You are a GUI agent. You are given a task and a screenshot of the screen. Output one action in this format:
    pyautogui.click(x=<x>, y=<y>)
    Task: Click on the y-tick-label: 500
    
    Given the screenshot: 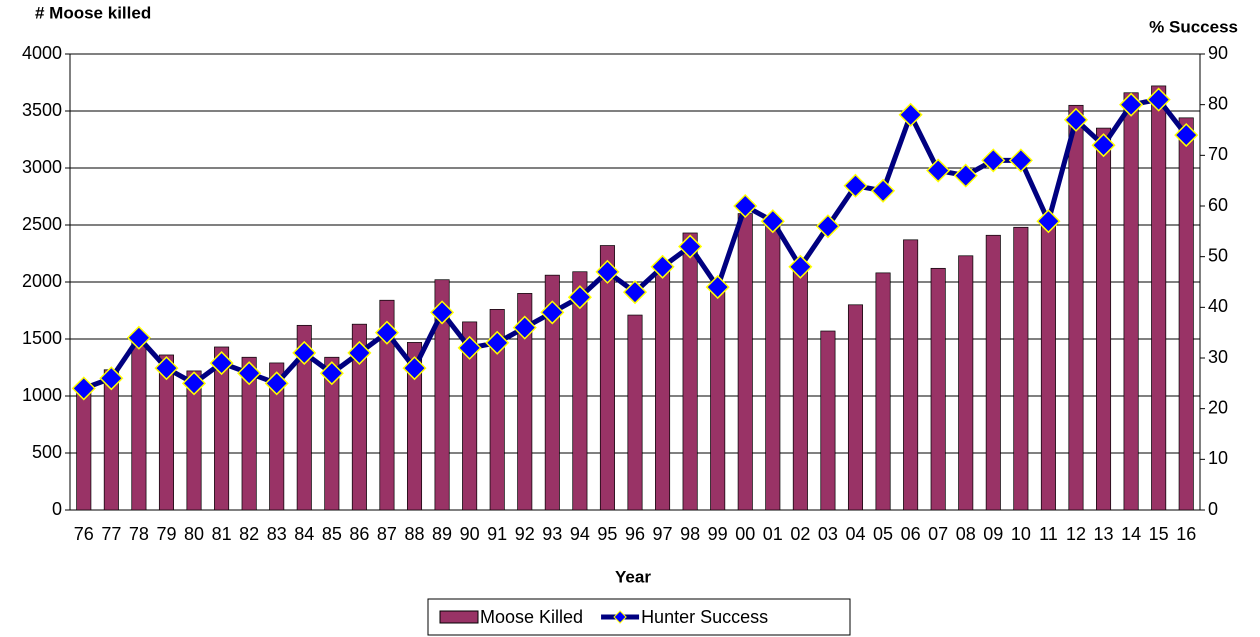 What is the action you would take?
    pyautogui.click(x=47, y=452)
    